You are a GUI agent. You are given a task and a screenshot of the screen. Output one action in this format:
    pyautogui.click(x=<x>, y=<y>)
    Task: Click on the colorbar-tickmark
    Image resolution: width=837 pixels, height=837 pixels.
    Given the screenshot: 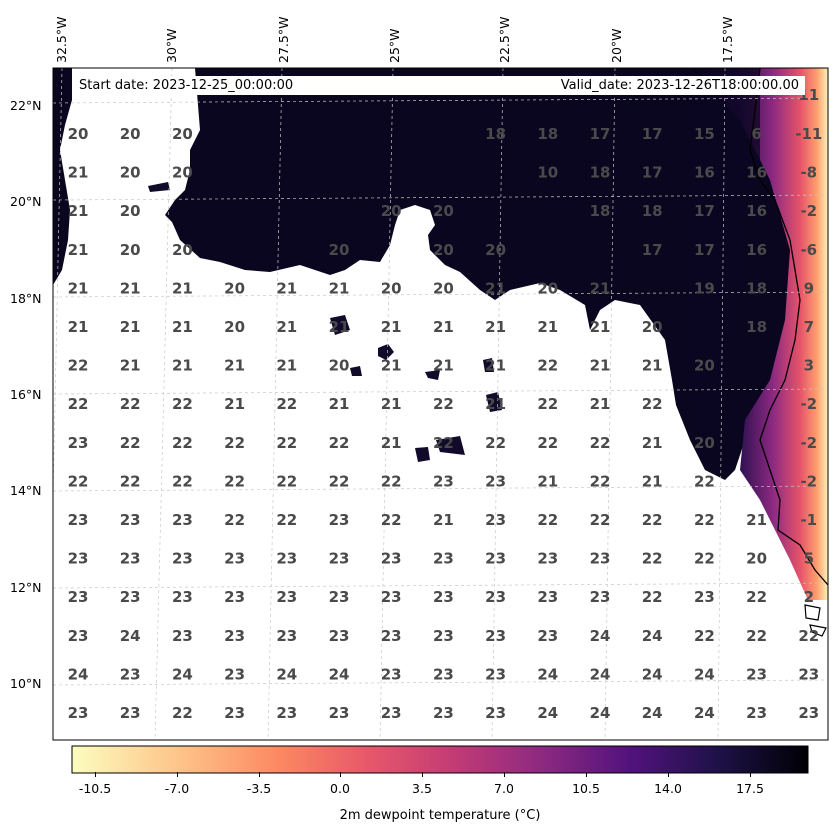 What is the action you would take?
    pyautogui.click(x=586, y=774)
    